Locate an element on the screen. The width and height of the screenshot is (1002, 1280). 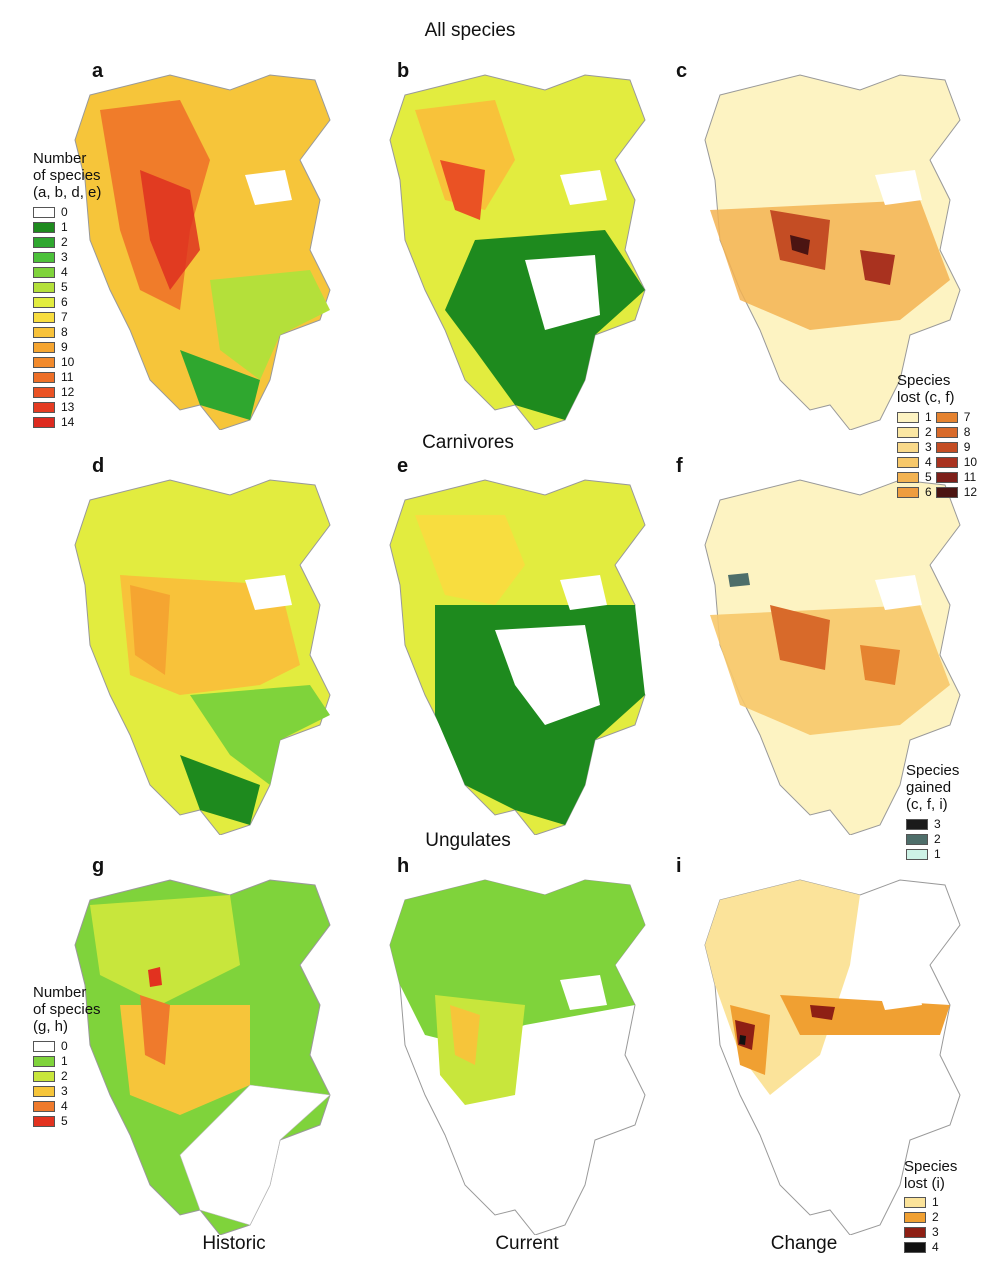
legend-label: 13 is located at coordinates (68, 407).